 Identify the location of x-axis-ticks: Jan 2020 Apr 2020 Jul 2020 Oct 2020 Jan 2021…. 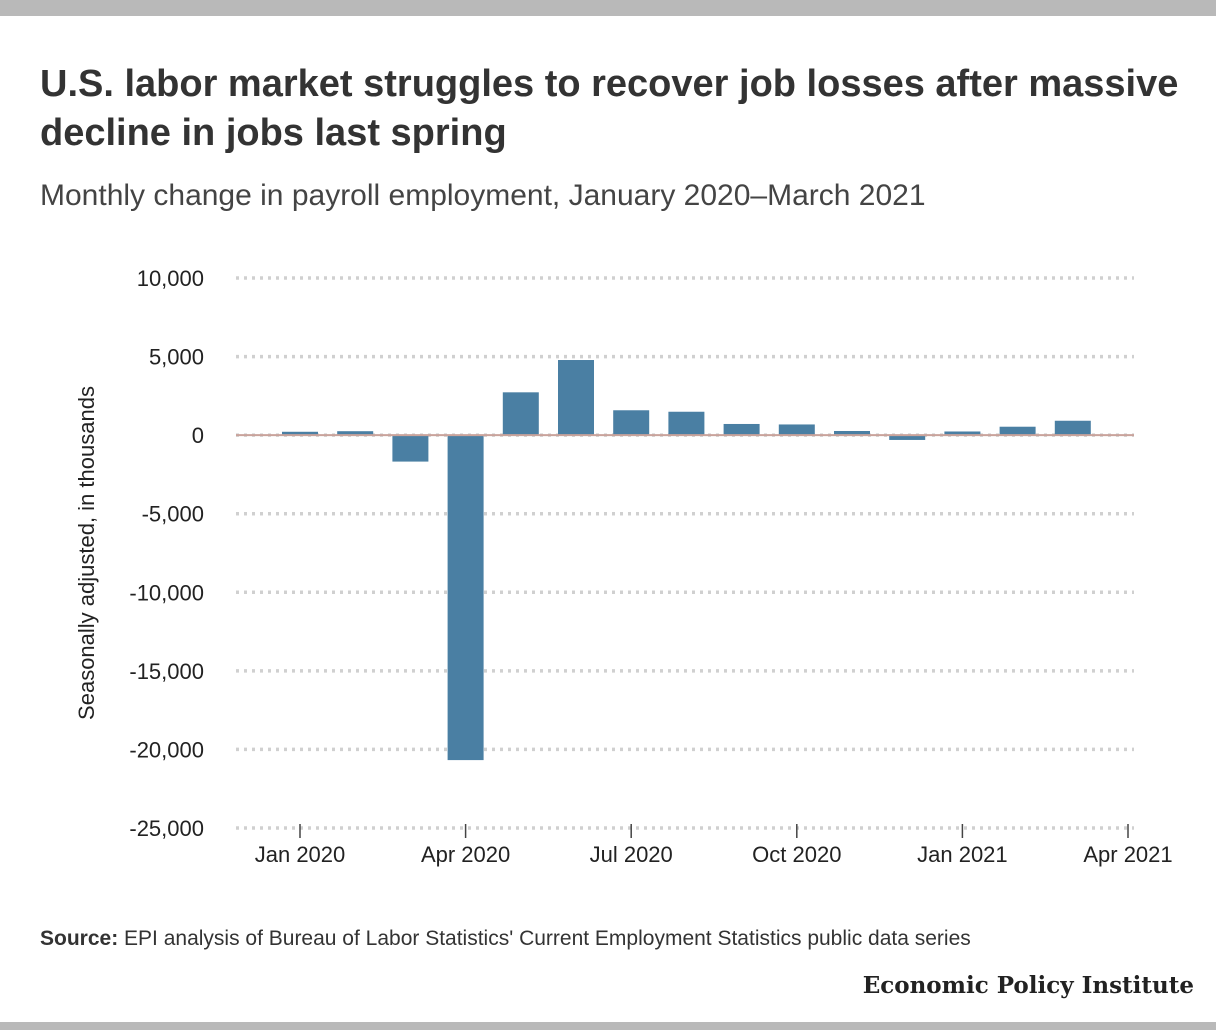
(714, 845).